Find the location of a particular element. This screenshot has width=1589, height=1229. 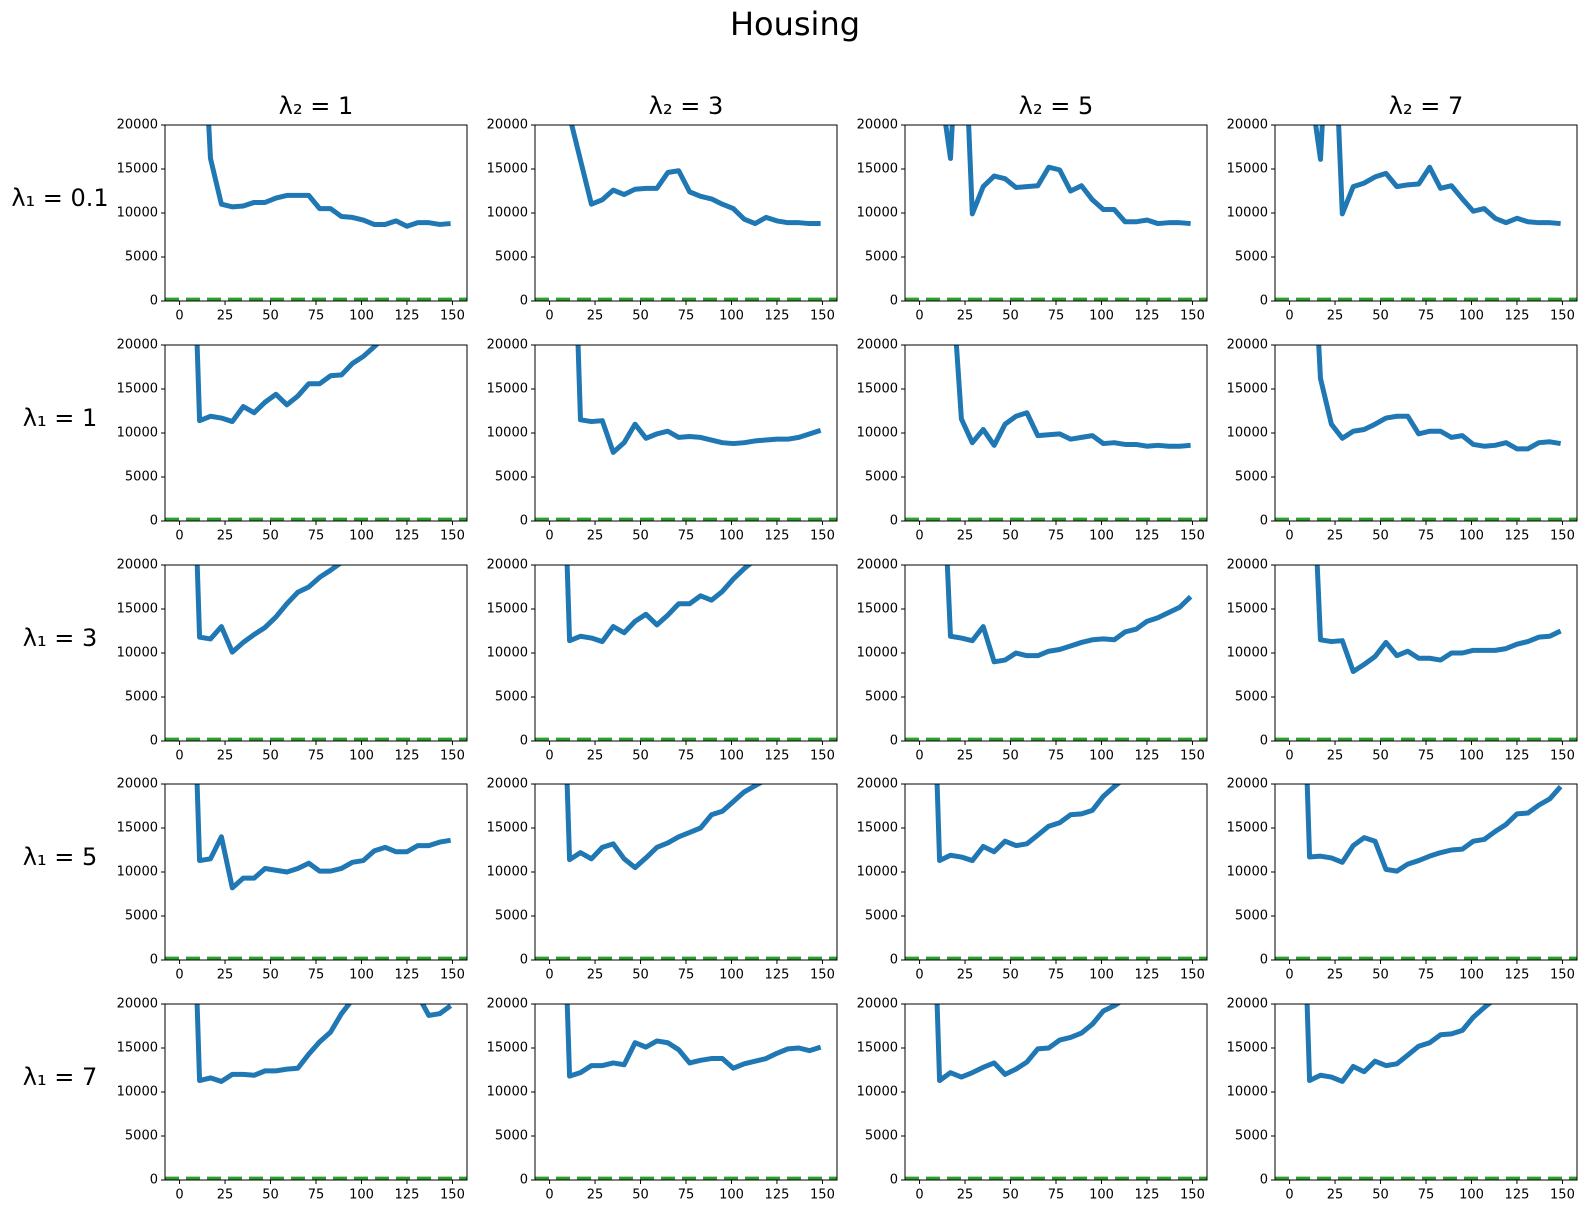

column-title: λ₂ = 5 is located at coordinates (1056, 106).